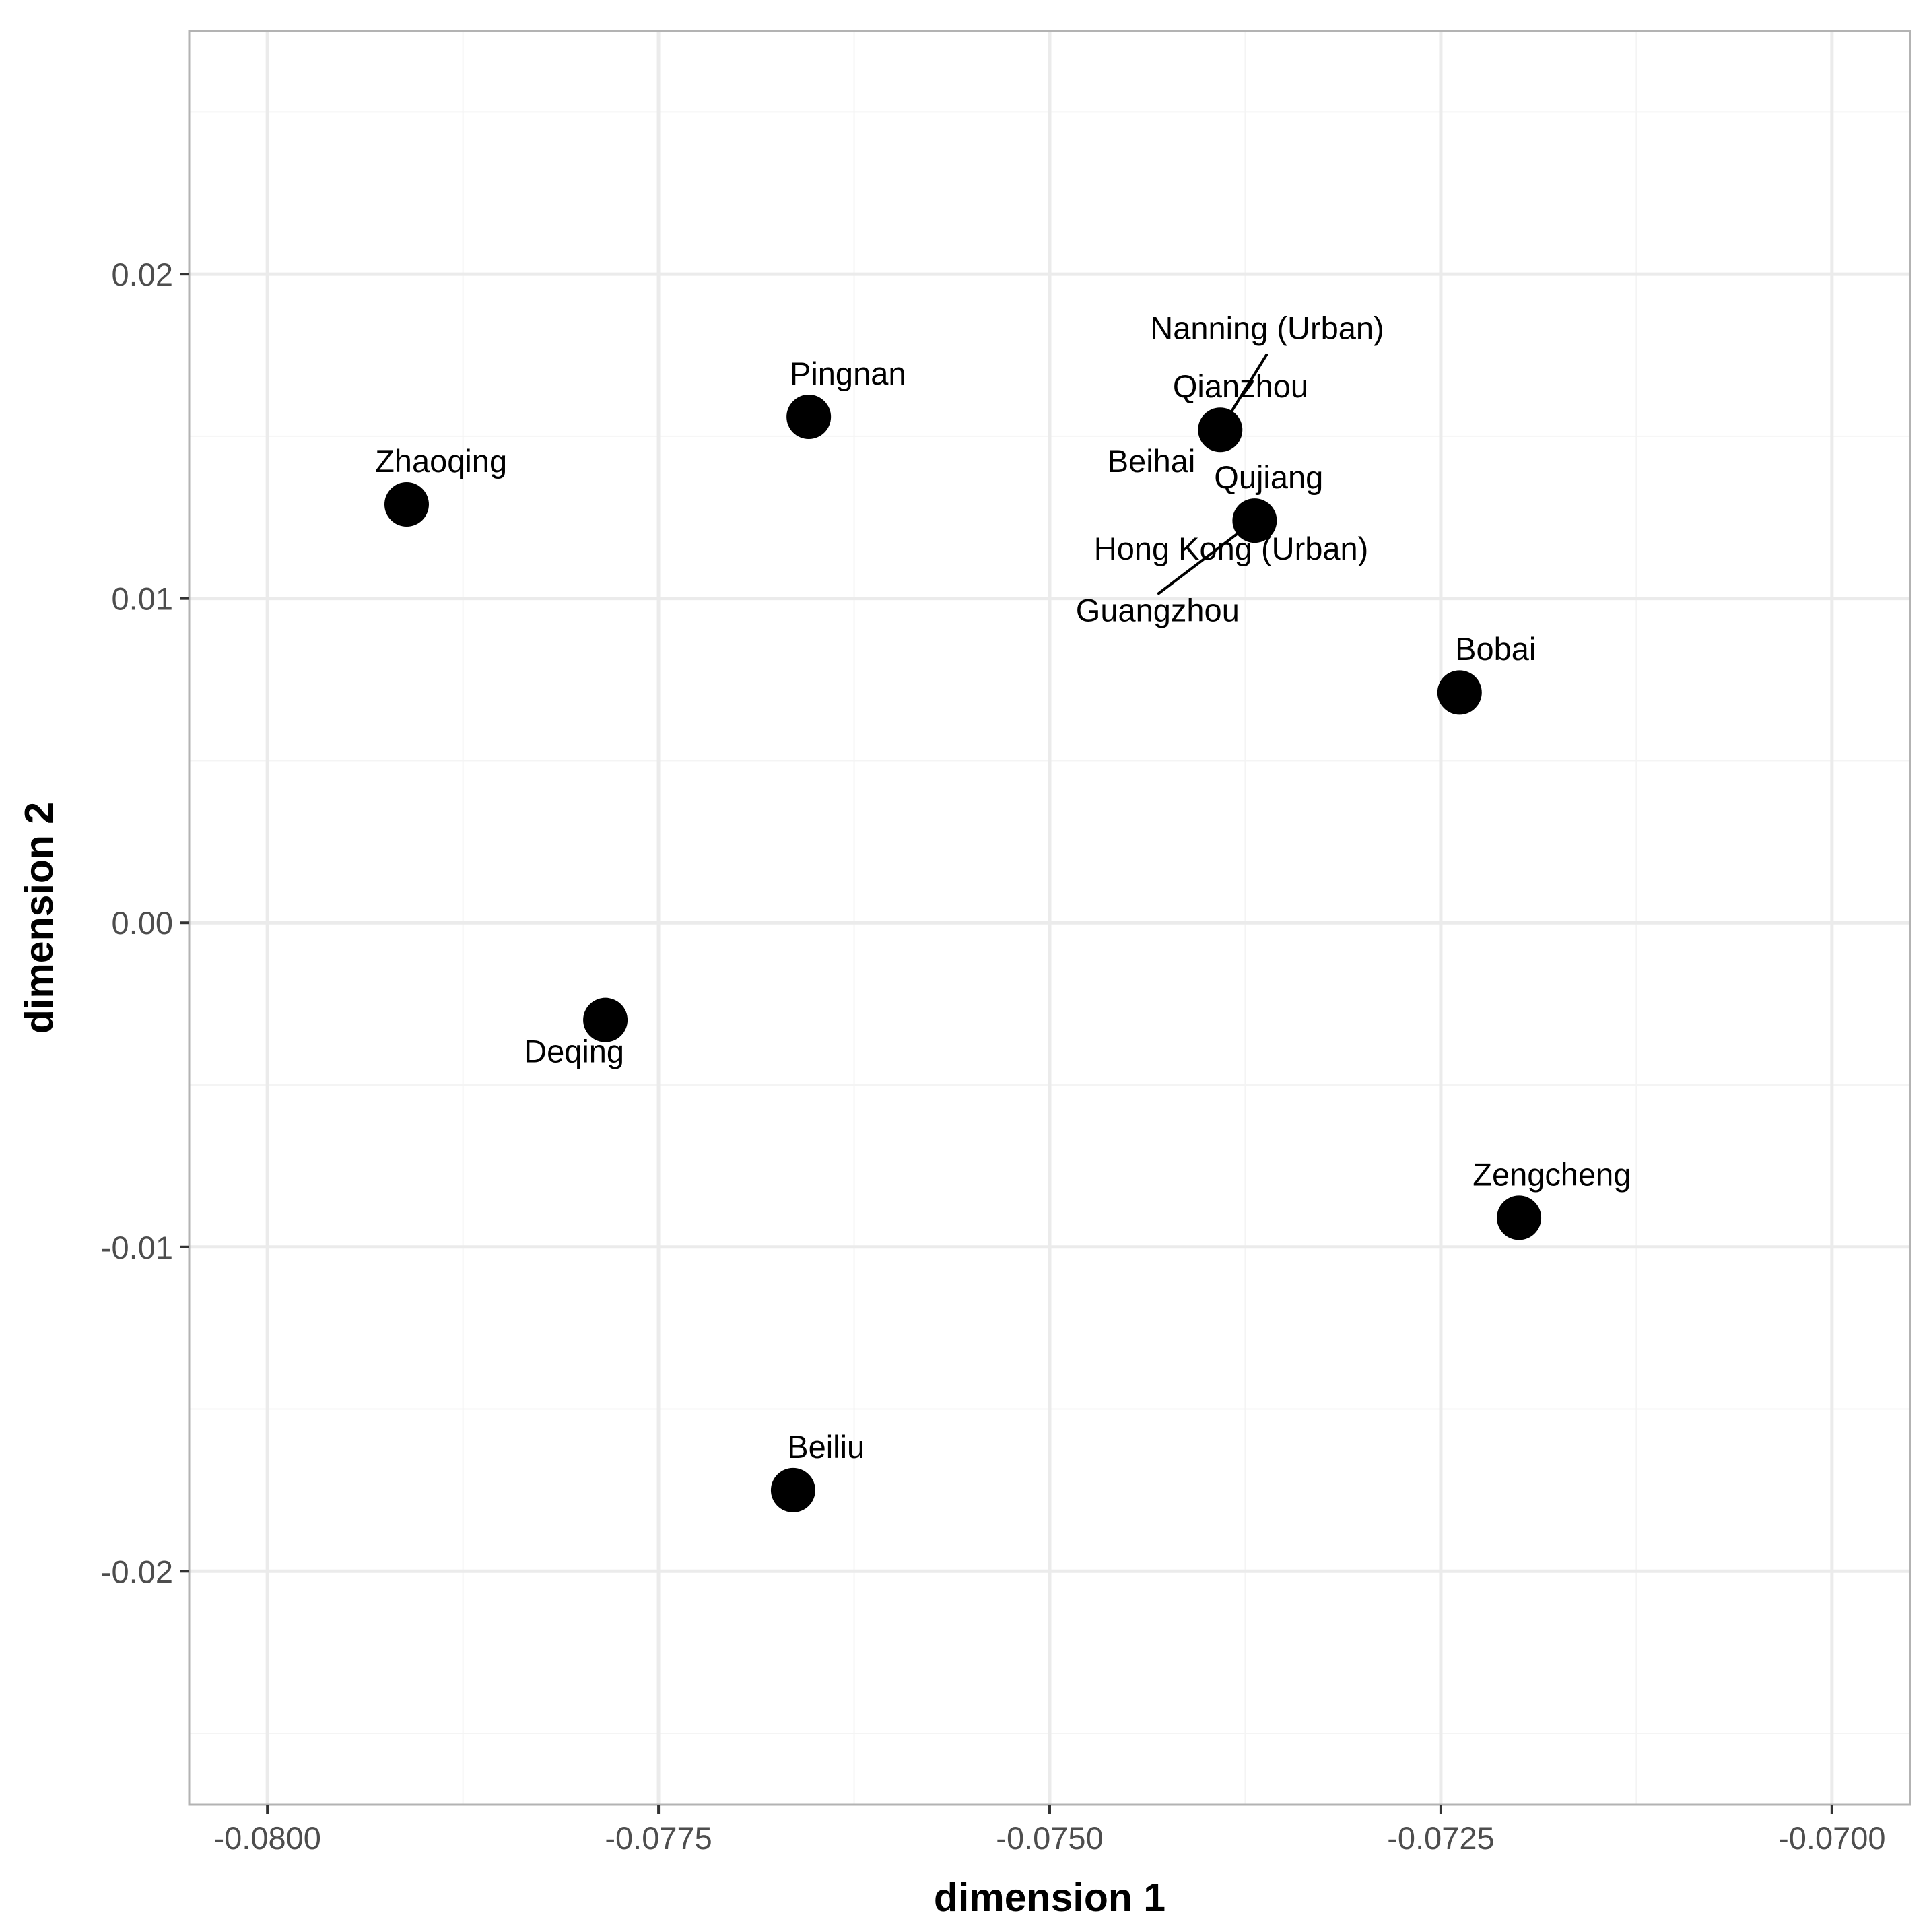 This screenshot has height=1932, width=1929. Describe the element at coordinates (1240, 386) in the screenshot. I see `point-label: Qianzhou` at that location.